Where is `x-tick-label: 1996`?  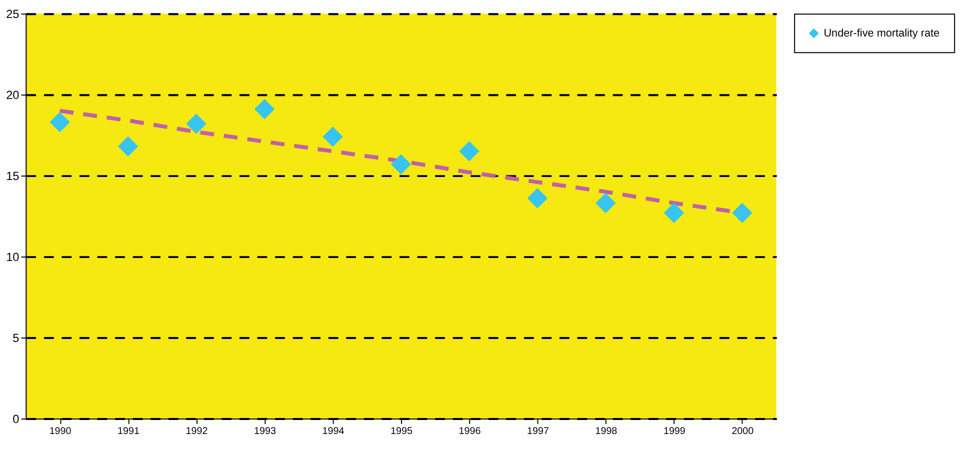
x-tick-label: 1996 is located at coordinates (470, 431).